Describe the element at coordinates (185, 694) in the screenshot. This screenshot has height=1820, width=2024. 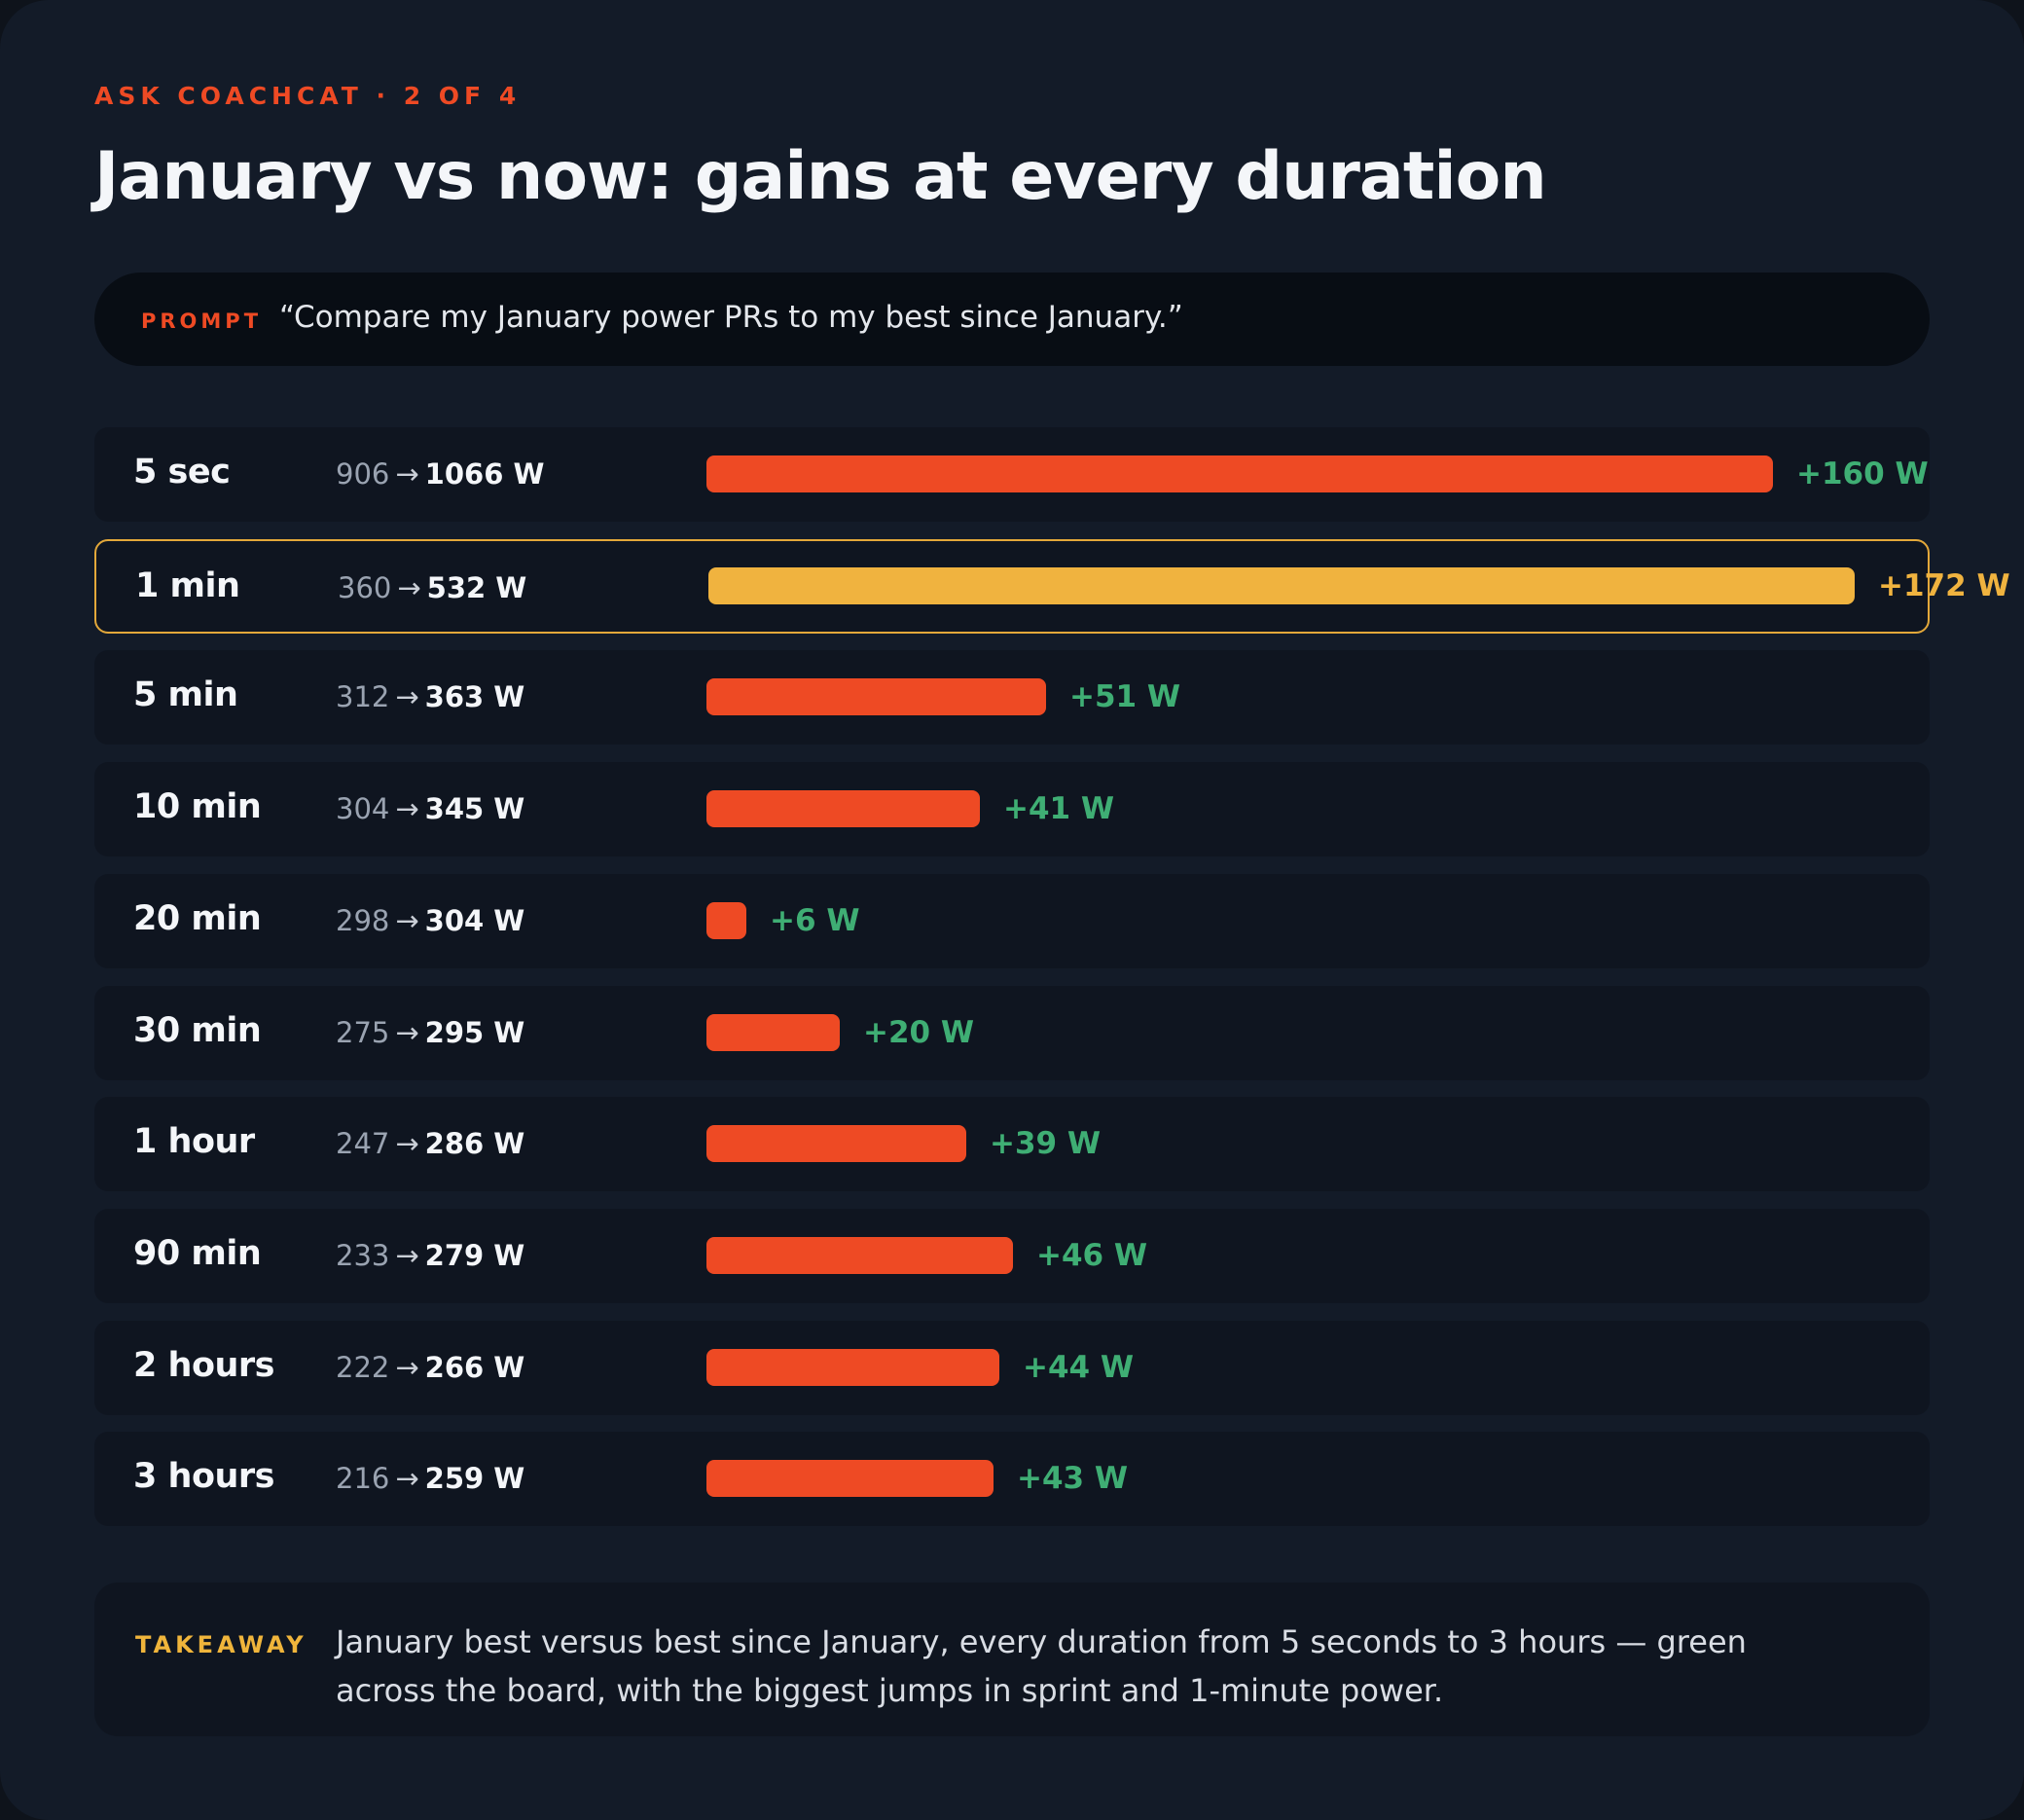
I see `category-label: 5 min` at that location.